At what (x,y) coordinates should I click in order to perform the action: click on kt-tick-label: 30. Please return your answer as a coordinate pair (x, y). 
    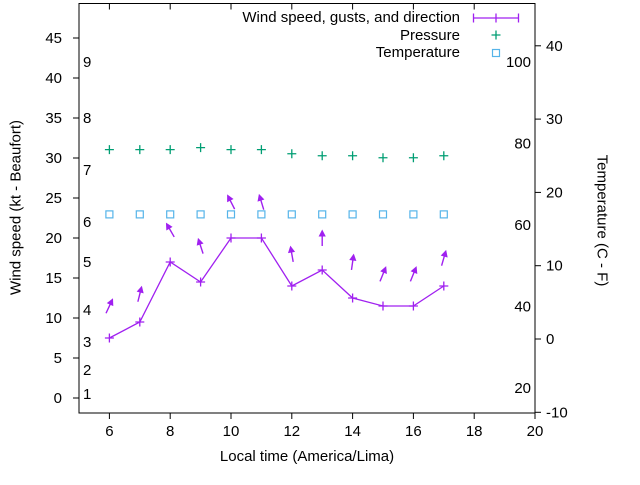
    Looking at the image, I should click on (53, 158).